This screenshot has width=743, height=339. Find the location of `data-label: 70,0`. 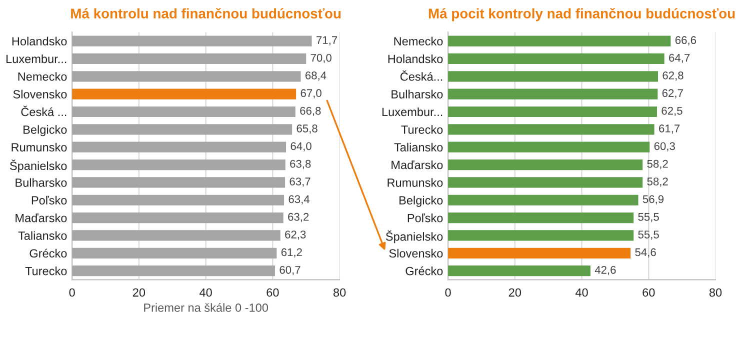

data-label: 70,0 is located at coordinates (321, 59).